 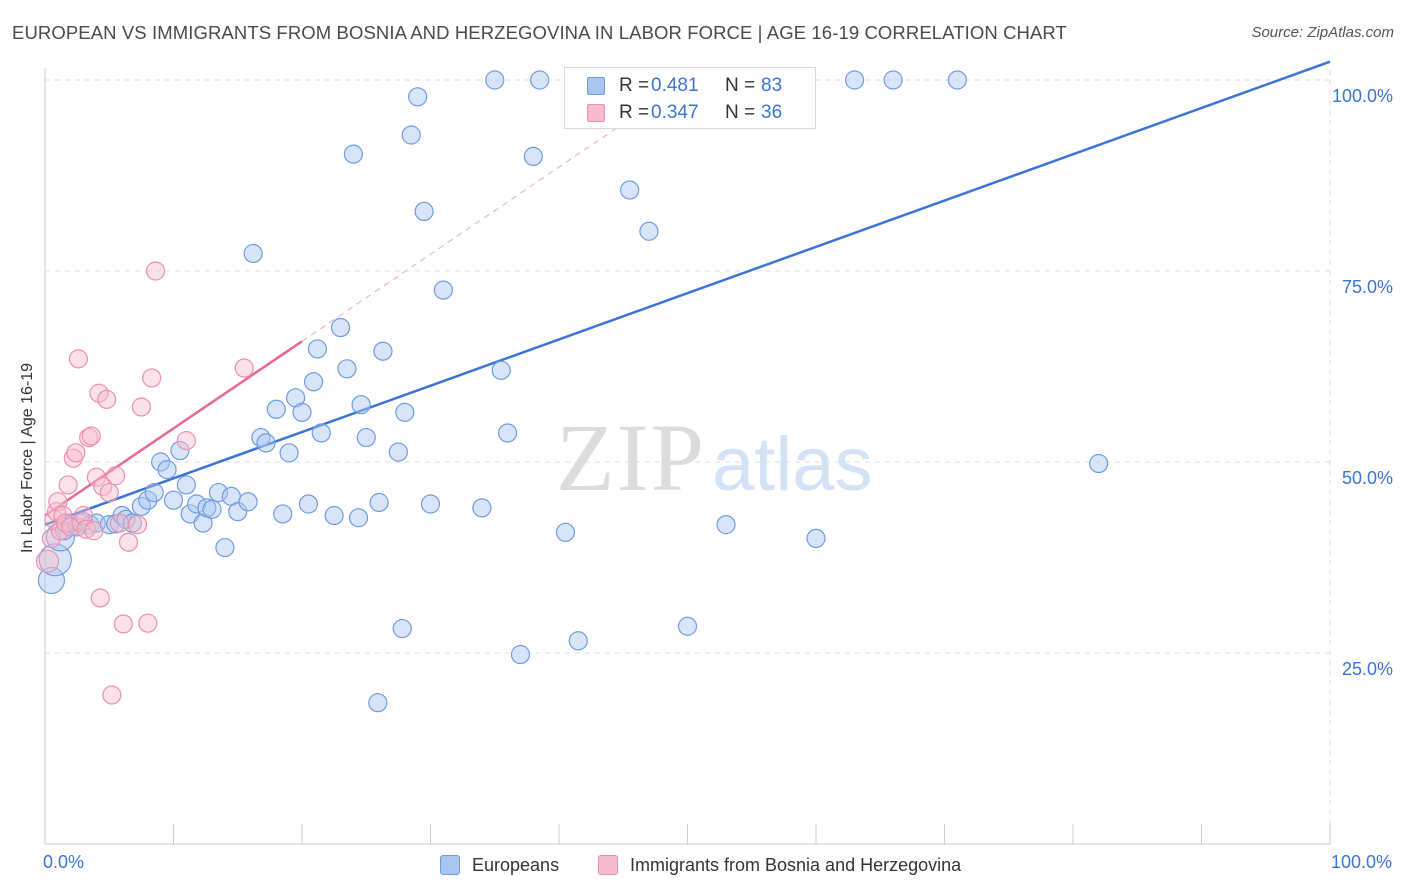 I want to click on x-tick-label-min: 0.0%, so click(x=64, y=862).